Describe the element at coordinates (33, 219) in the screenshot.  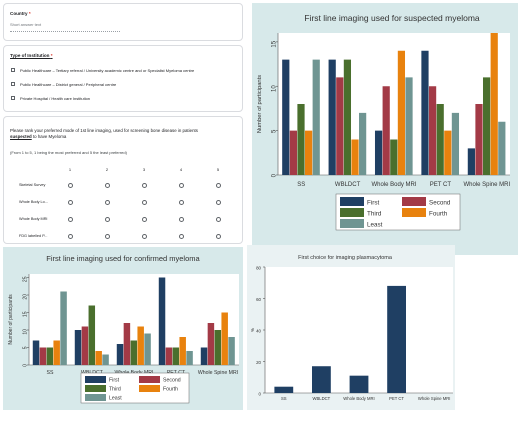
I see `ranking-row-label: Whole Body MRI` at that location.